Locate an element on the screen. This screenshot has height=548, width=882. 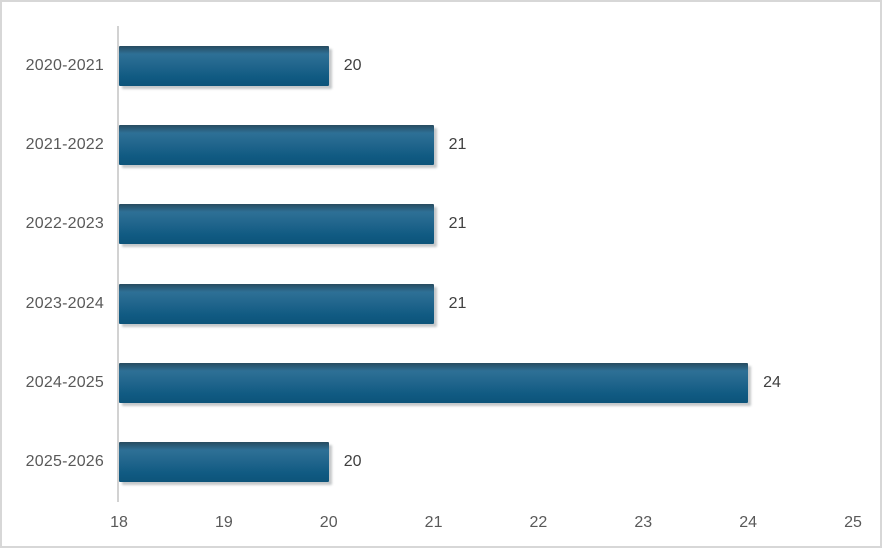
bar-row: 2025-2026 20 is located at coordinates (439, 462).